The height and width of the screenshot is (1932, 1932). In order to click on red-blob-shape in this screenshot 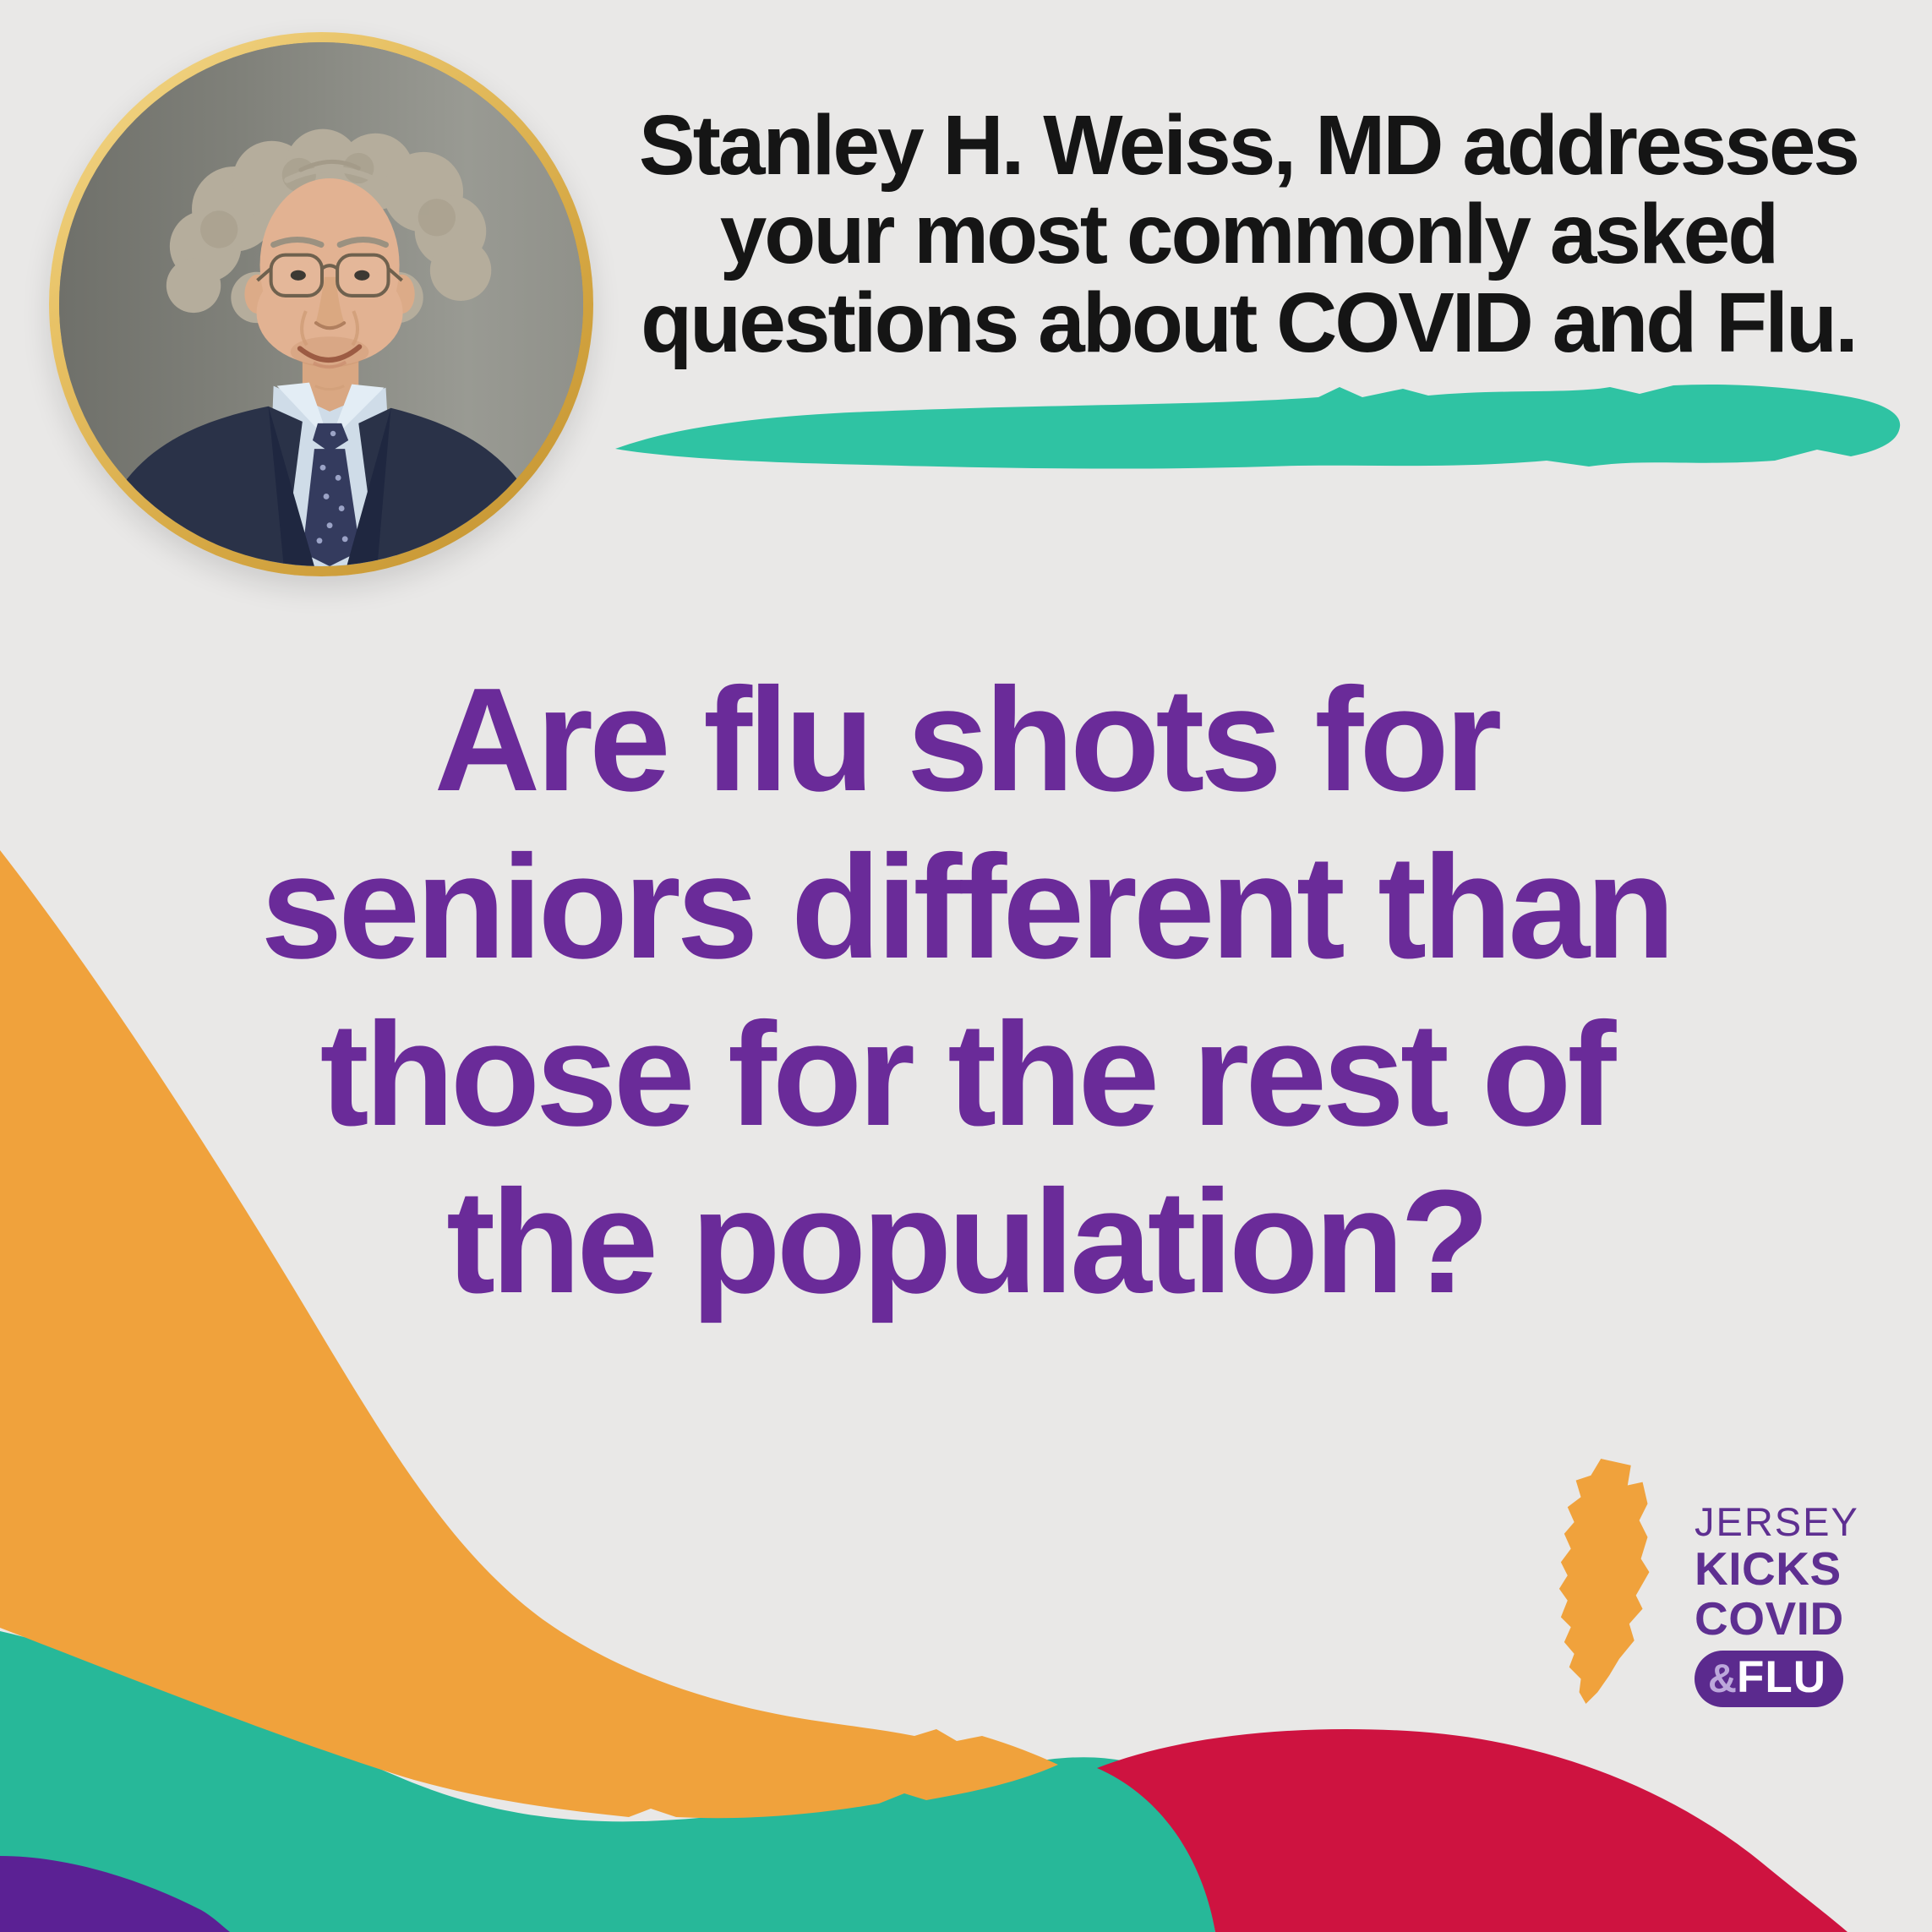, I will do `click(1472, 1830)`.